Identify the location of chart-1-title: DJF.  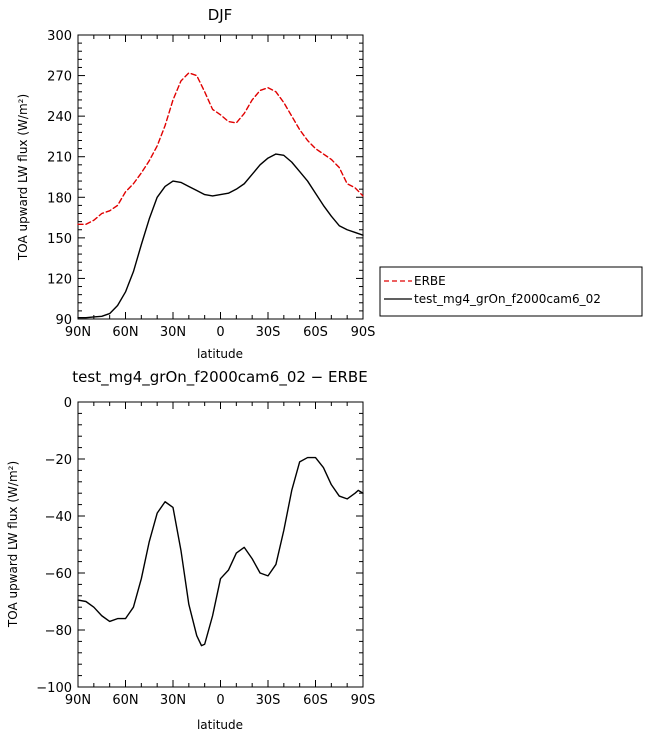
(220, 15).